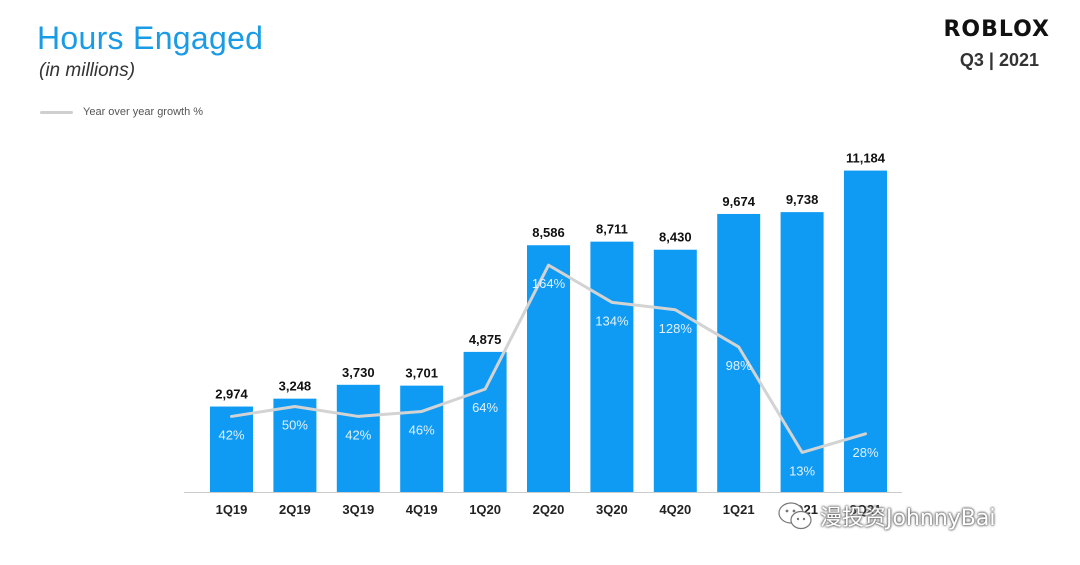  I want to click on growth-label: 64%, so click(485, 407).